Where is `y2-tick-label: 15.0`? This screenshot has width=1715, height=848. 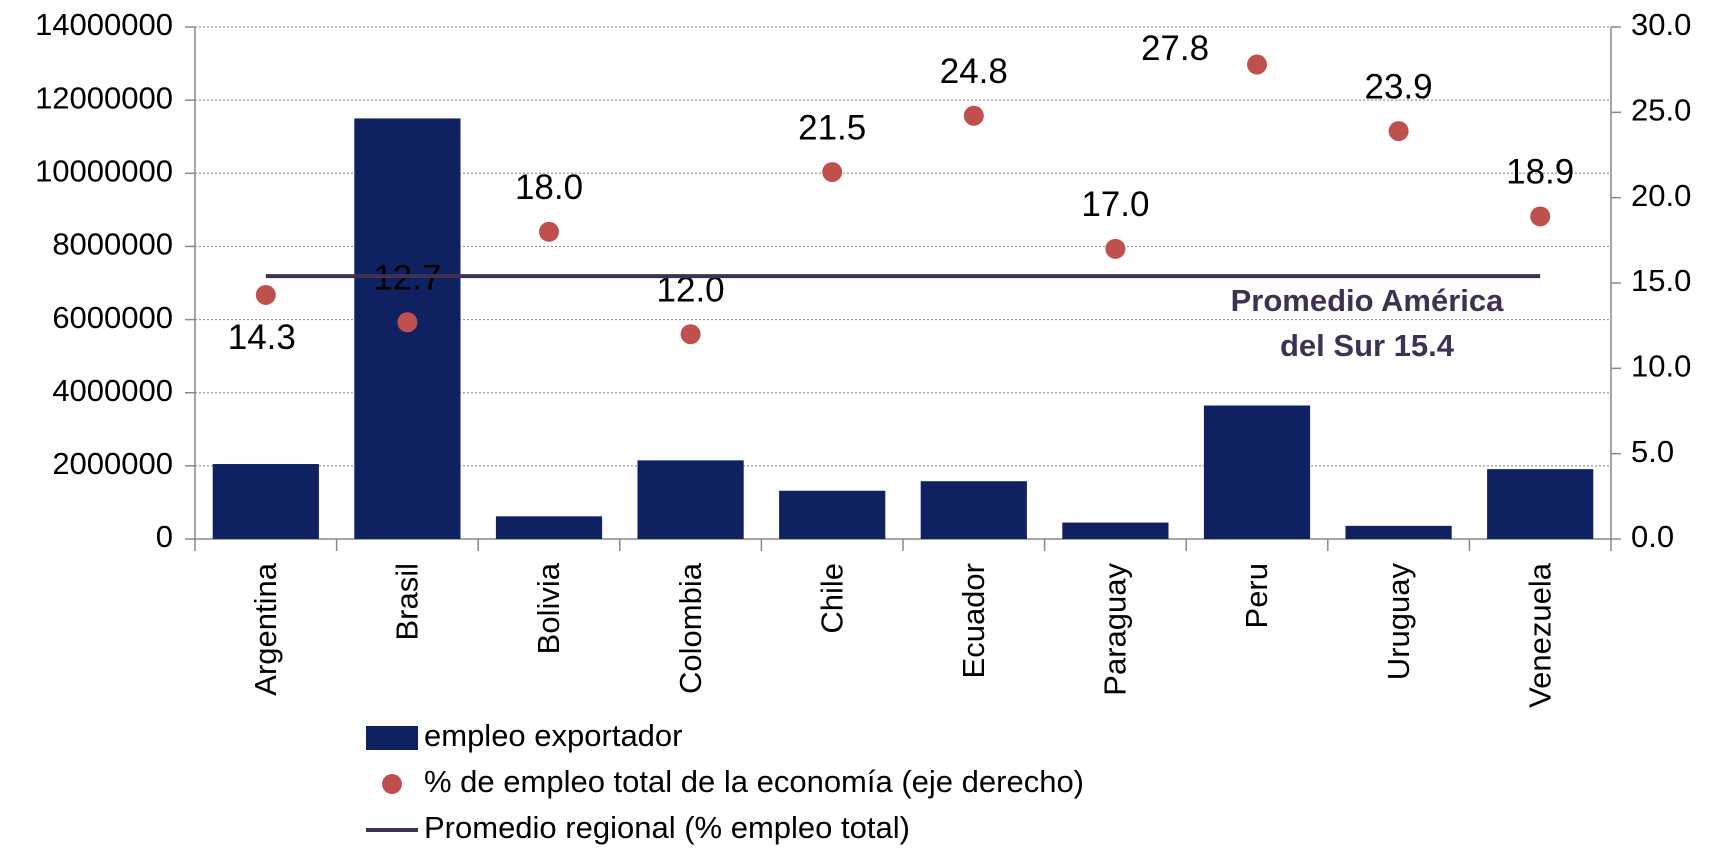
y2-tick-label: 15.0 is located at coordinates (1661, 280).